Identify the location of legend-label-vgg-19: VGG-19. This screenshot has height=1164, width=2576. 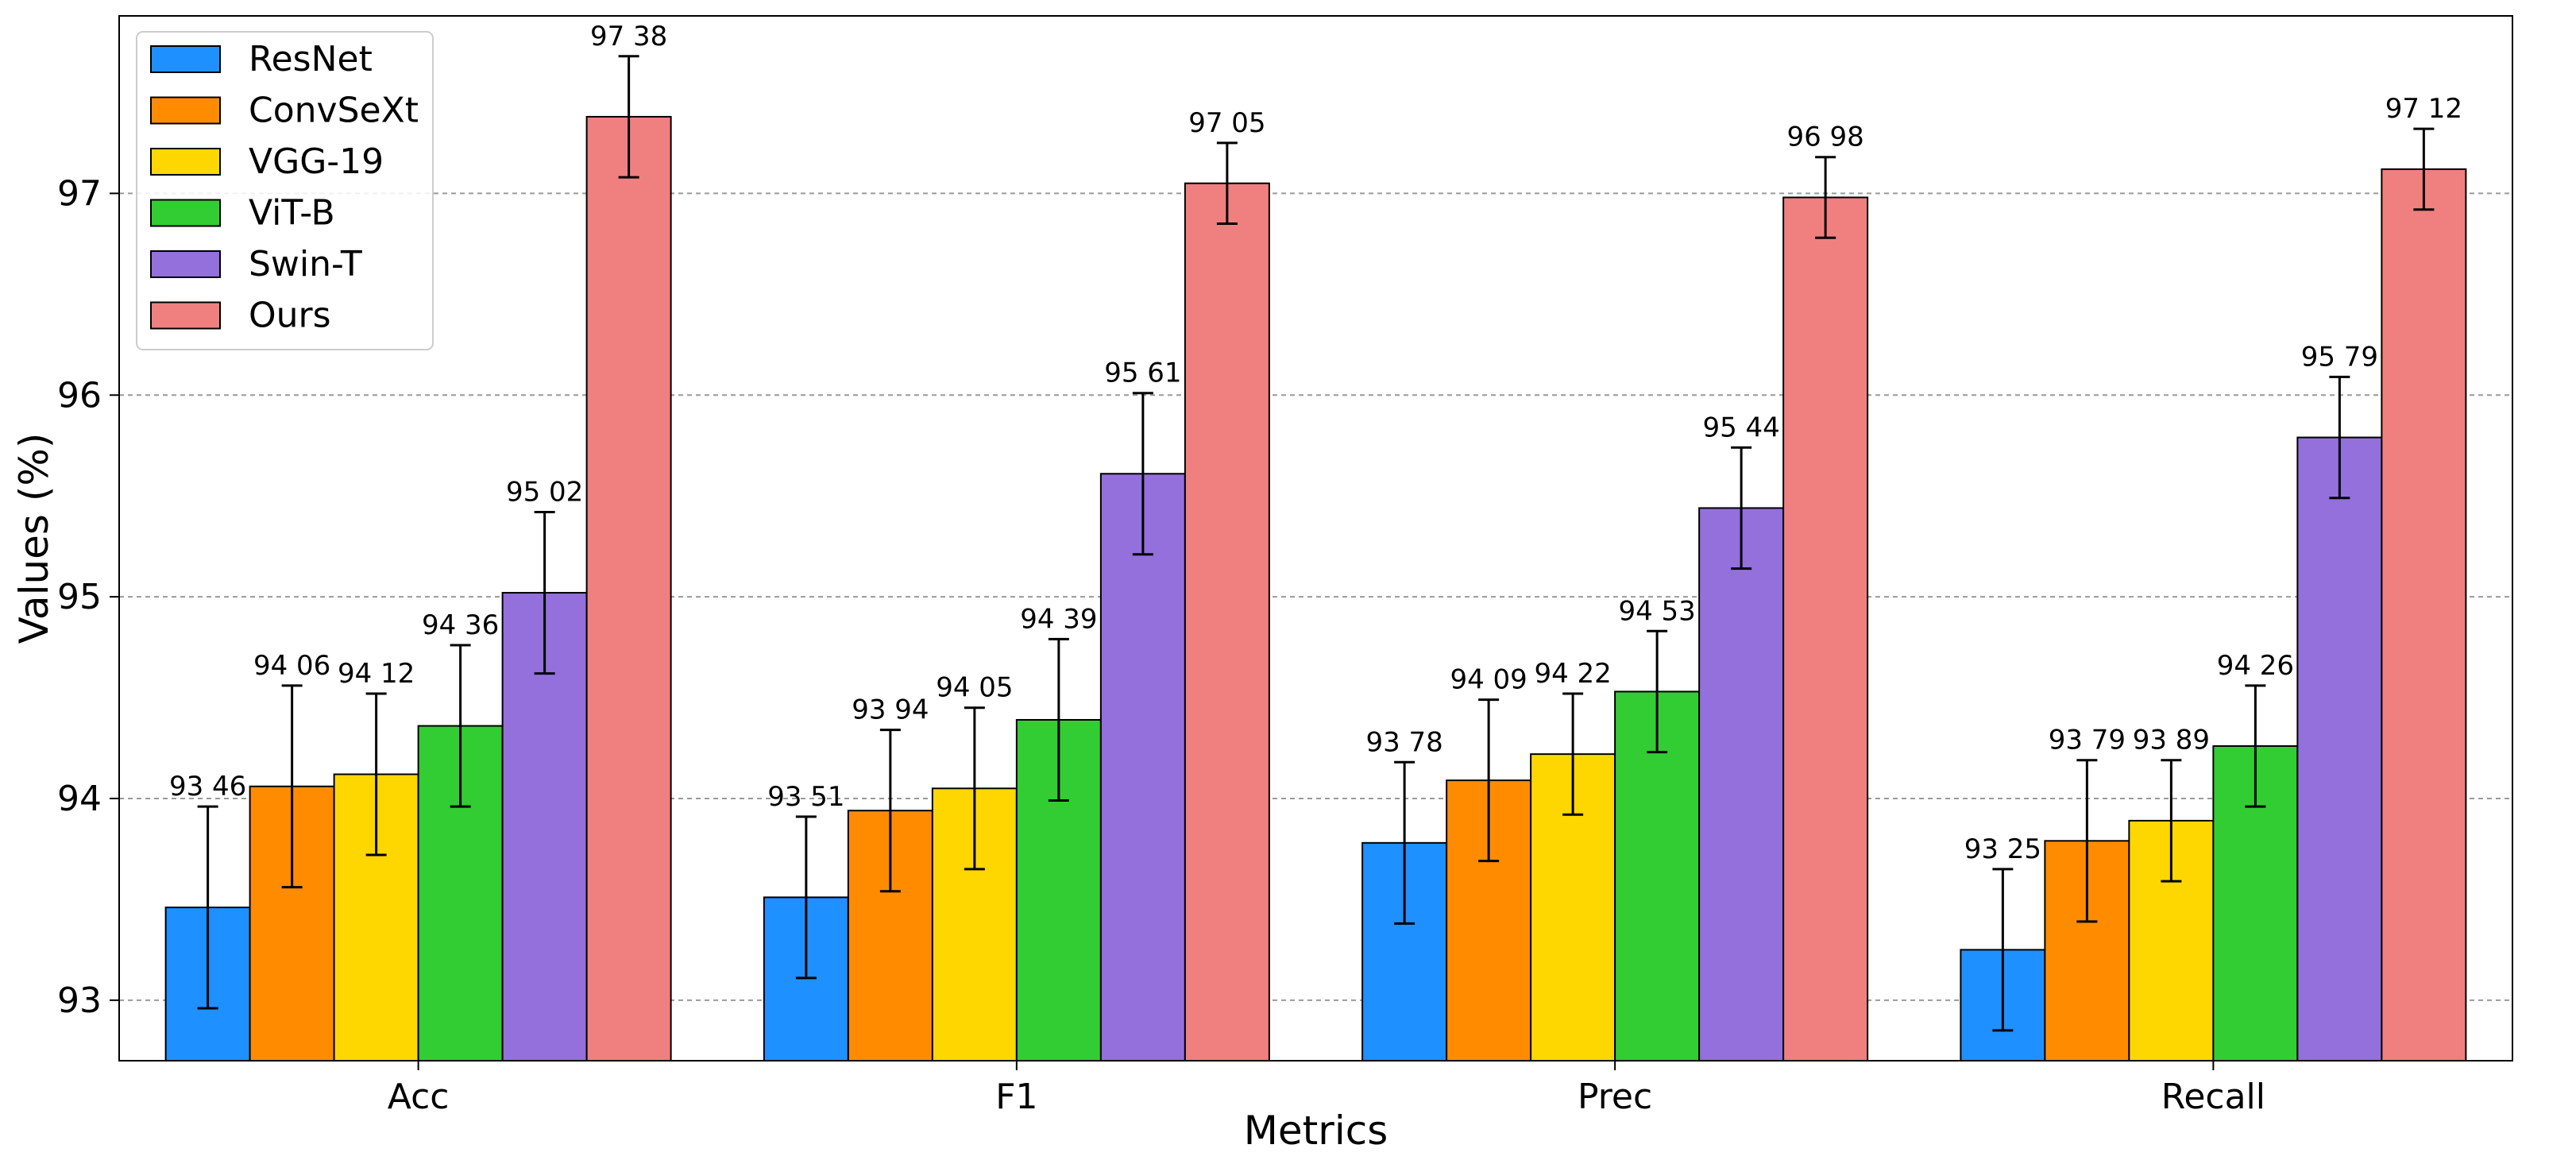
(316, 161).